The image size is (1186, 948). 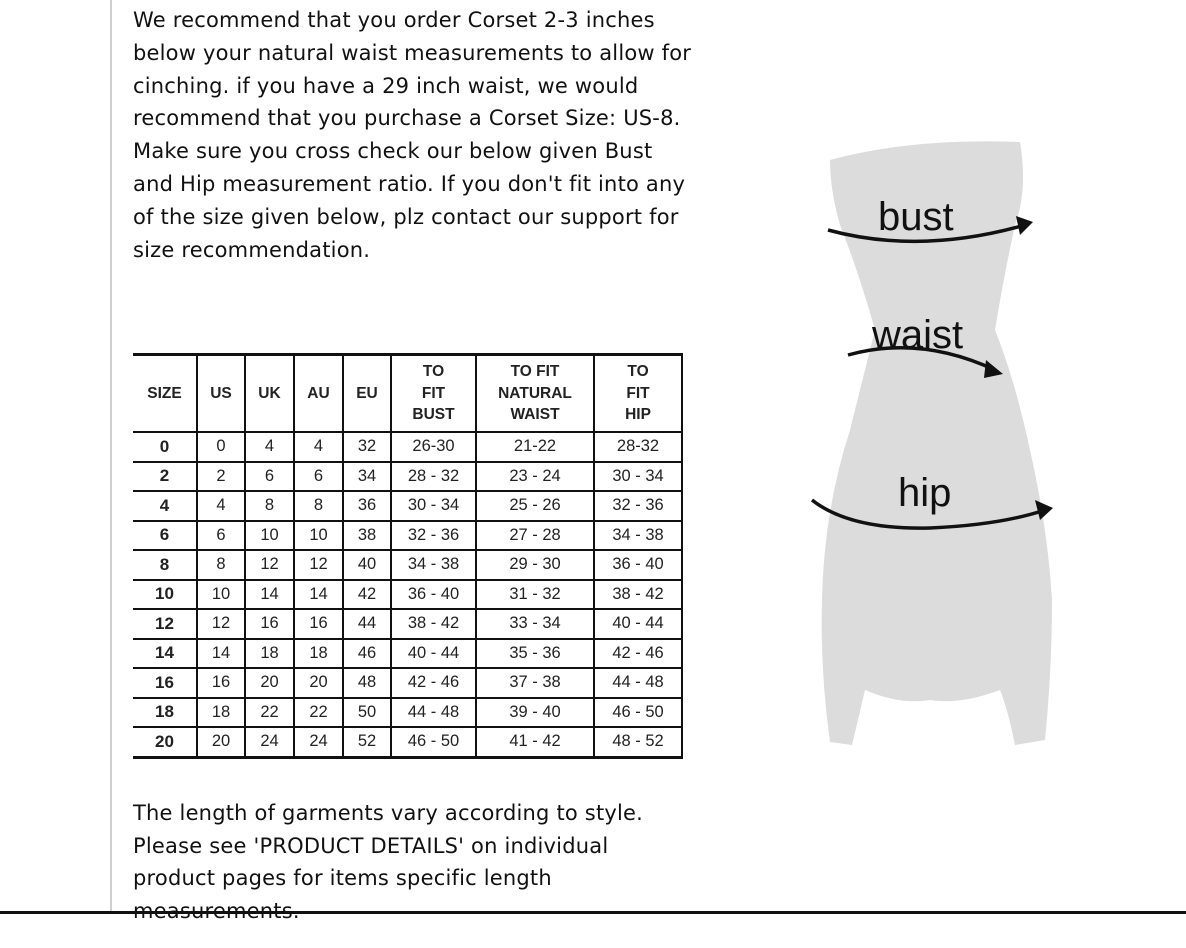 What do you see at coordinates (433, 506) in the screenshot?
I see `table-cell: 30 - 34` at bounding box center [433, 506].